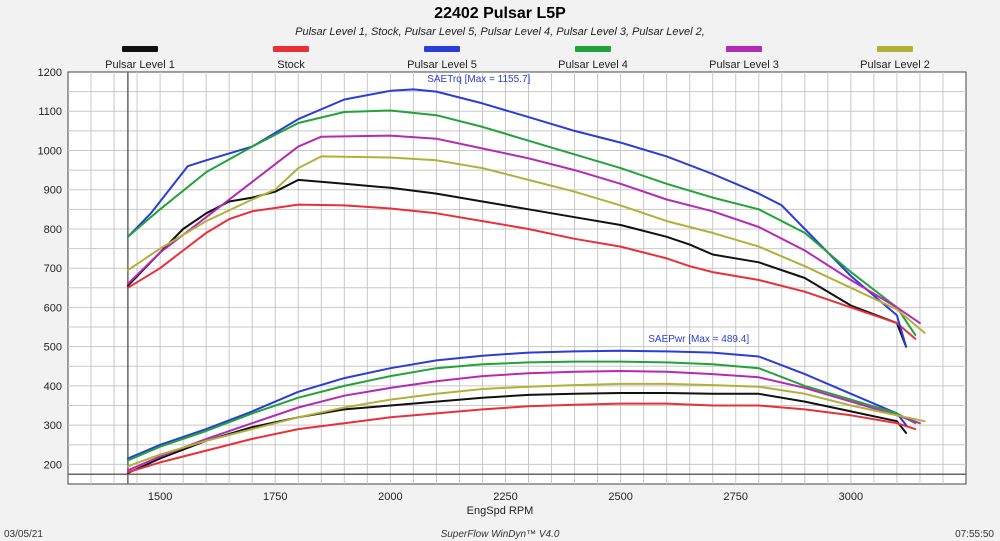 This screenshot has height=541, width=1000. I want to click on y-tick-label: 500, so click(53, 348).